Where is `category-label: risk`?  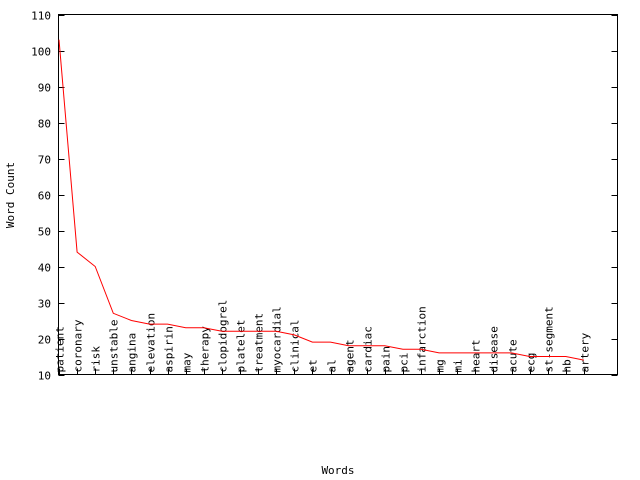
category-label: risk is located at coordinates (96, 359).